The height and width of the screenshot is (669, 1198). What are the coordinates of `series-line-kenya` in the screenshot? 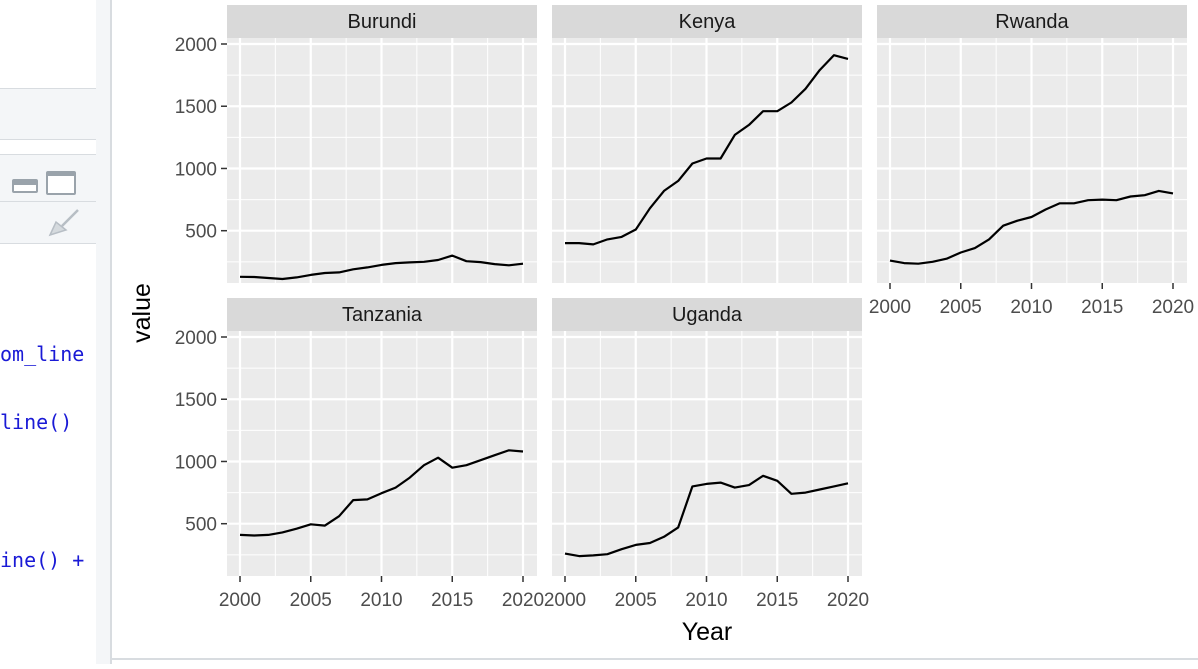 It's located at (707, 150).